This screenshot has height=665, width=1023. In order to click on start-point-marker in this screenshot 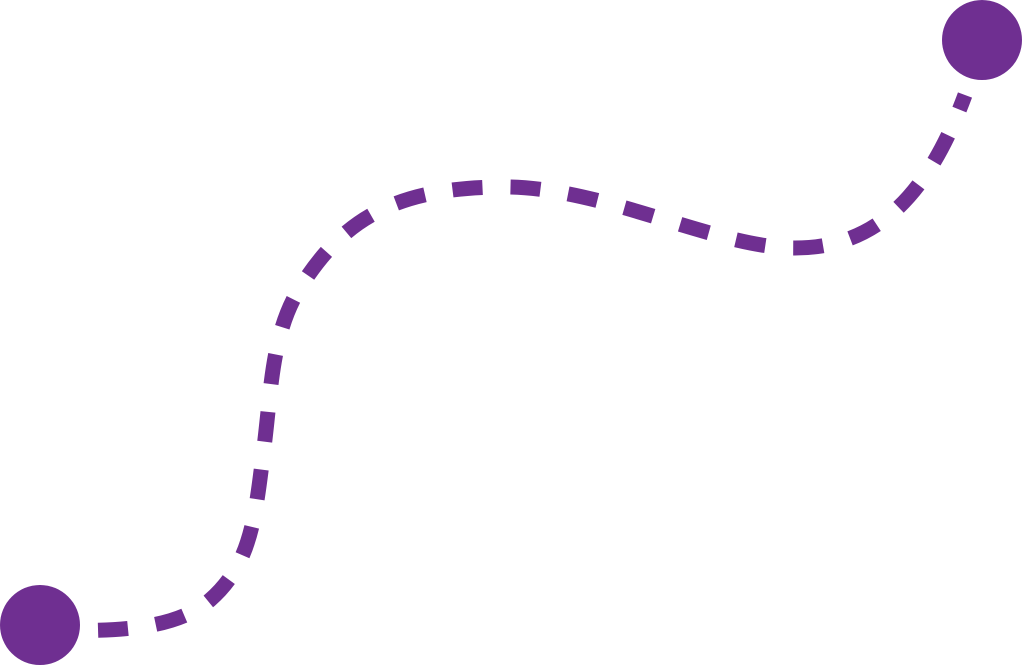, I will do `click(40, 625)`.